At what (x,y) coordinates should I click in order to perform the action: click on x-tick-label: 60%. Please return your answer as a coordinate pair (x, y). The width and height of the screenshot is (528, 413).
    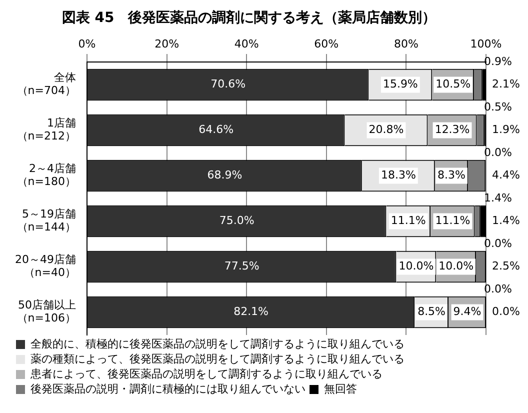
    Looking at the image, I should click on (326, 43).